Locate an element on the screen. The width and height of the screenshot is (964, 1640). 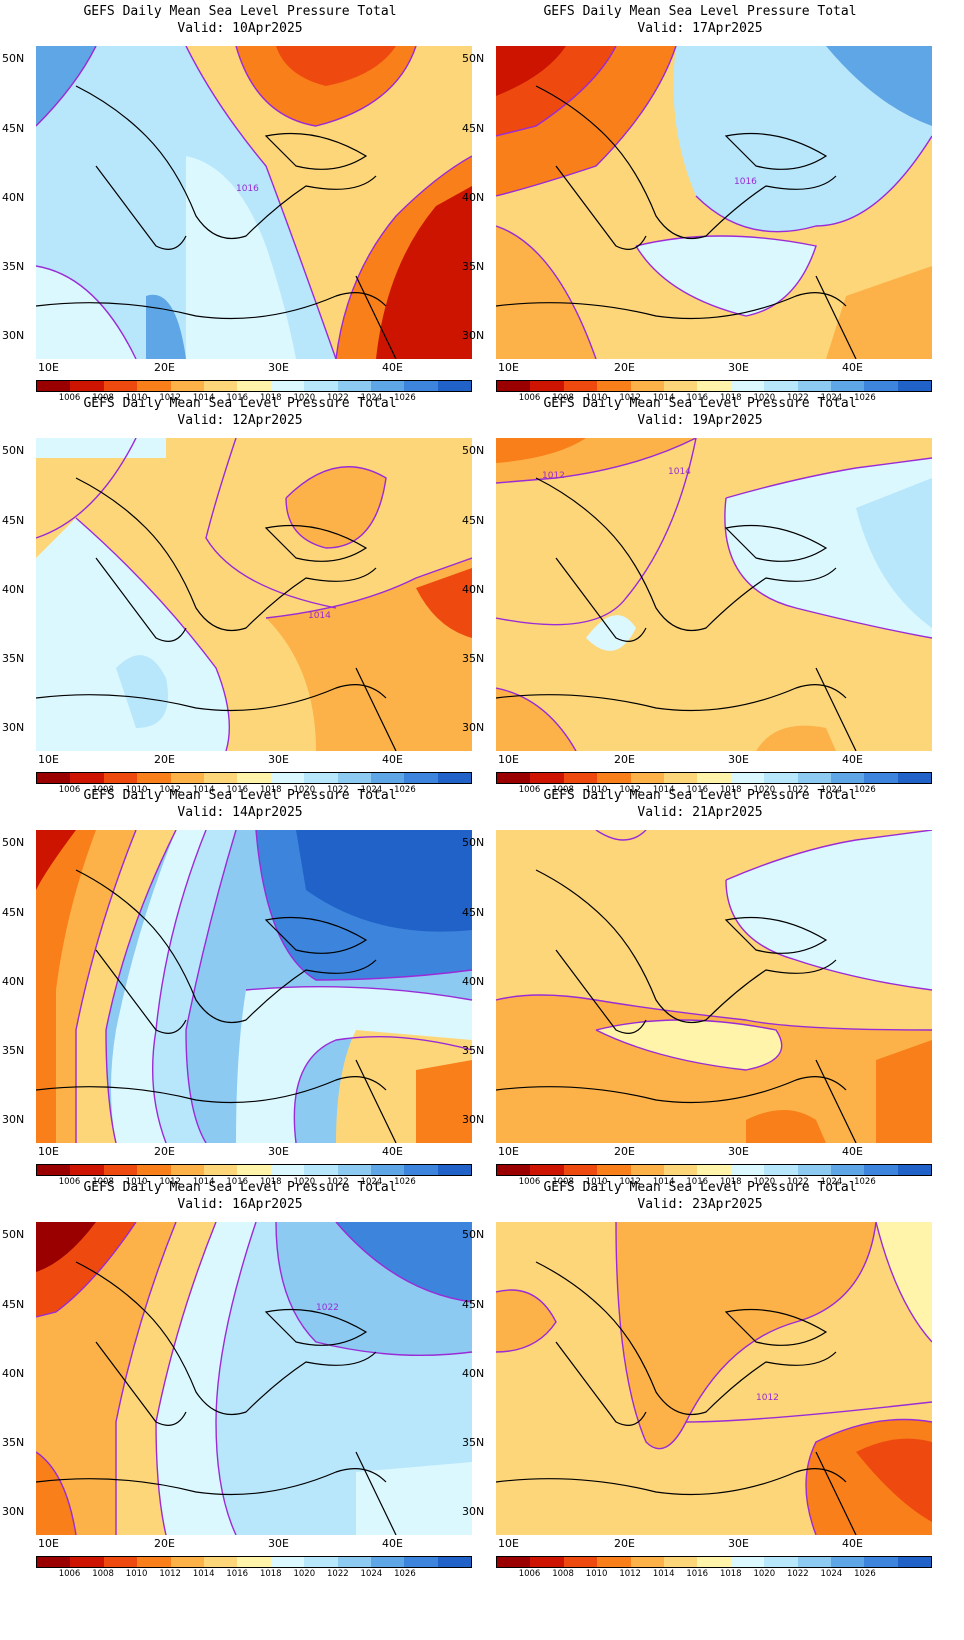
panel-valid-date: Valid: 21Apr2025 is located at coordinates (700, 812).